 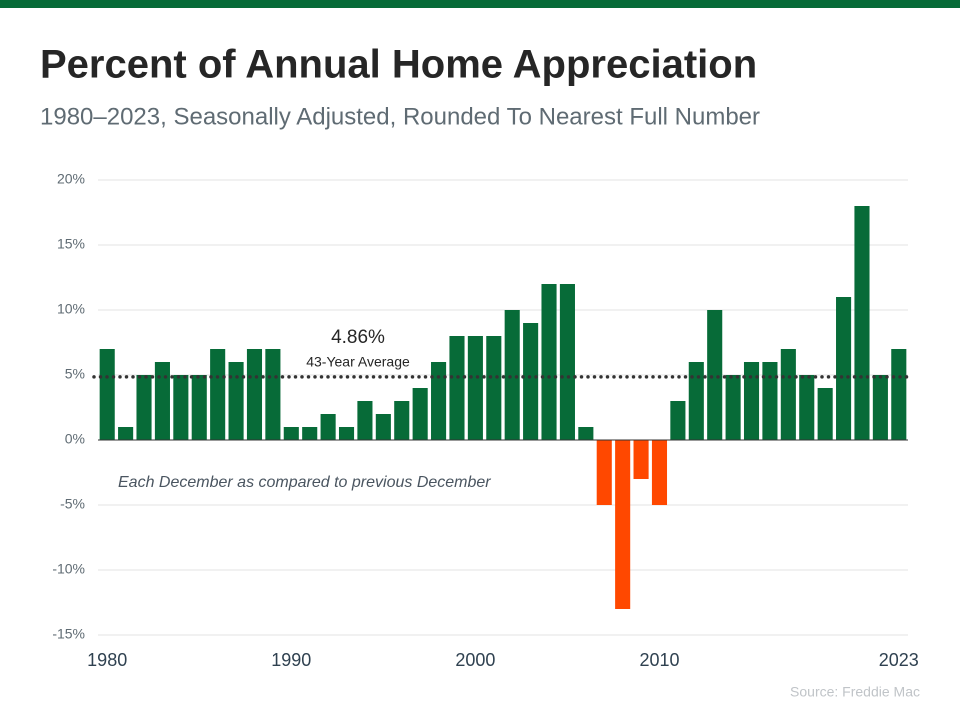 What do you see at coordinates (68, 634) in the screenshot?
I see `y-tick-label: -15%` at bounding box center [68, 634].